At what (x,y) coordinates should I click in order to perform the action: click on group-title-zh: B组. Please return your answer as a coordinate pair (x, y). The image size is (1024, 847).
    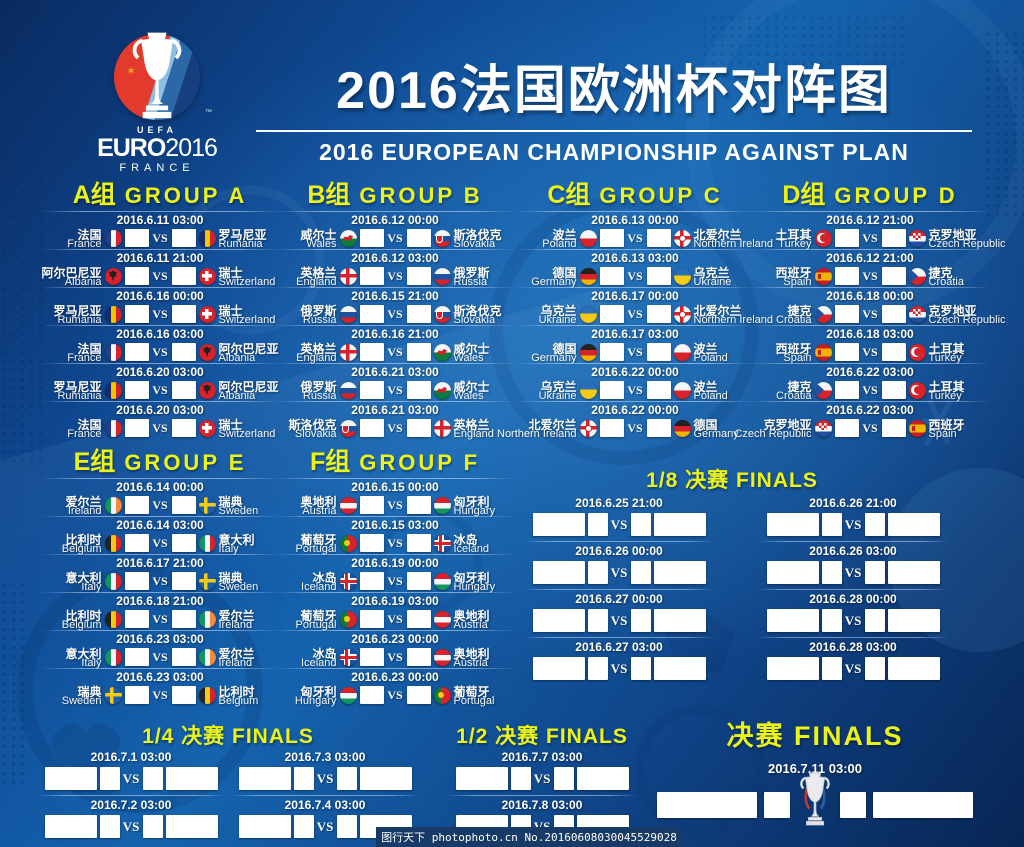
    Looking at the image, I should click on (329, 195).